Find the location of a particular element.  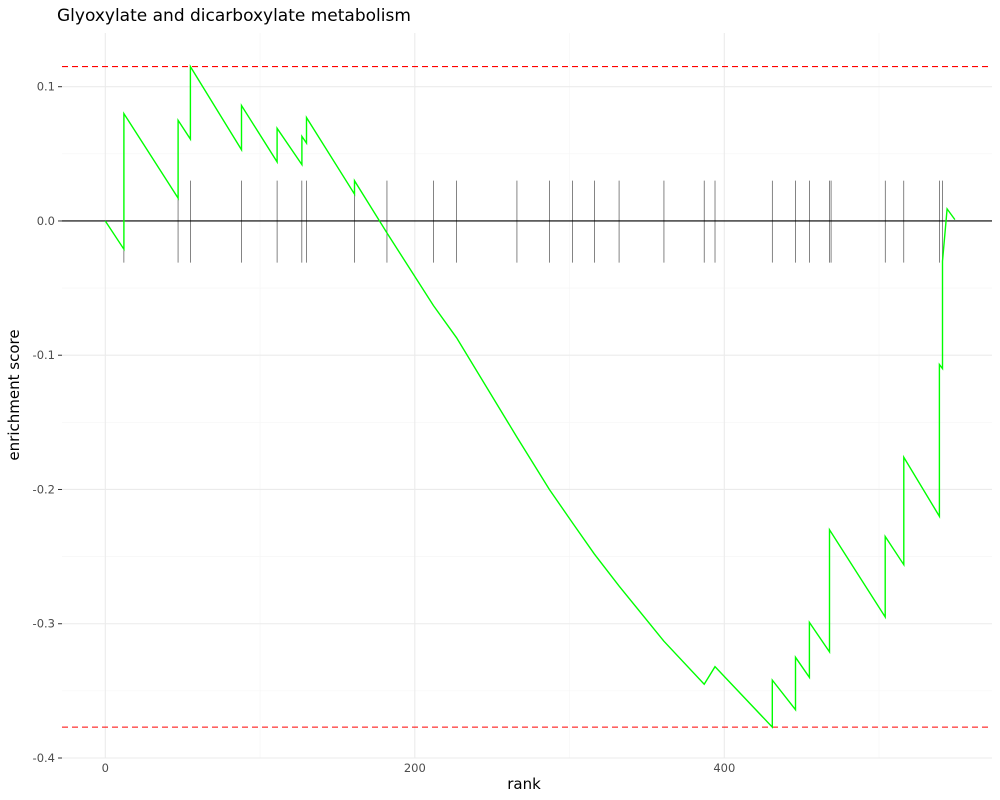

x-axis-title: rank is located at coordinates (524, 784).